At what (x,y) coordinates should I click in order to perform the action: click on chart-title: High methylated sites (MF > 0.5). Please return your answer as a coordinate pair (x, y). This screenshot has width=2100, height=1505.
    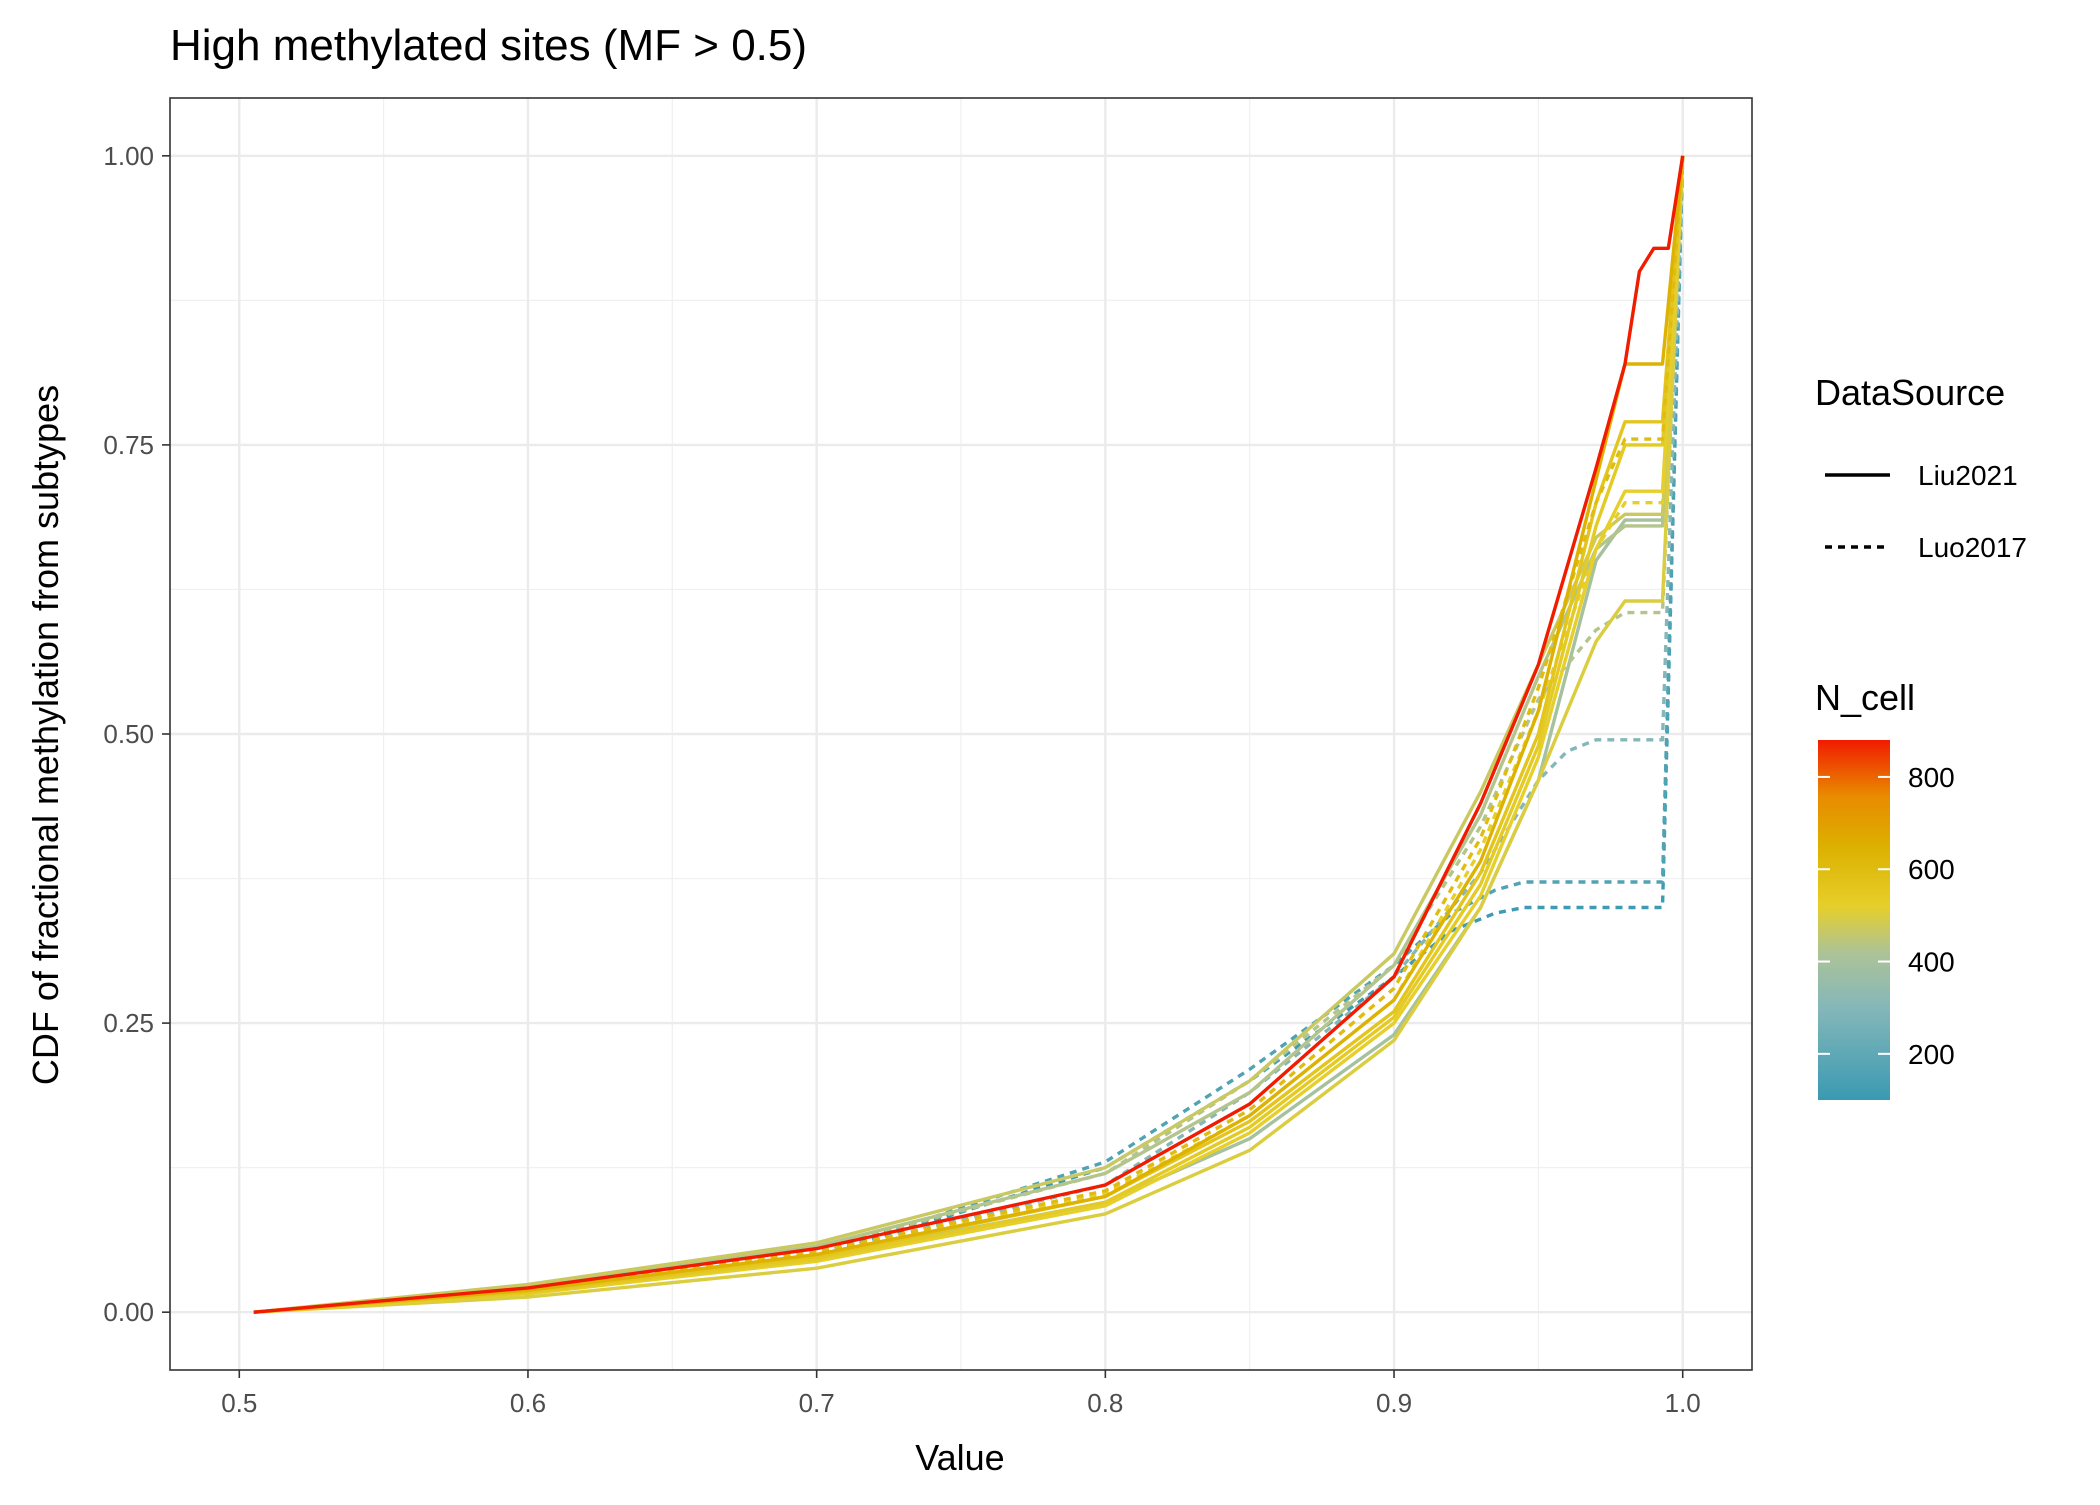
    Looking at the image, I should click on (488, 45).